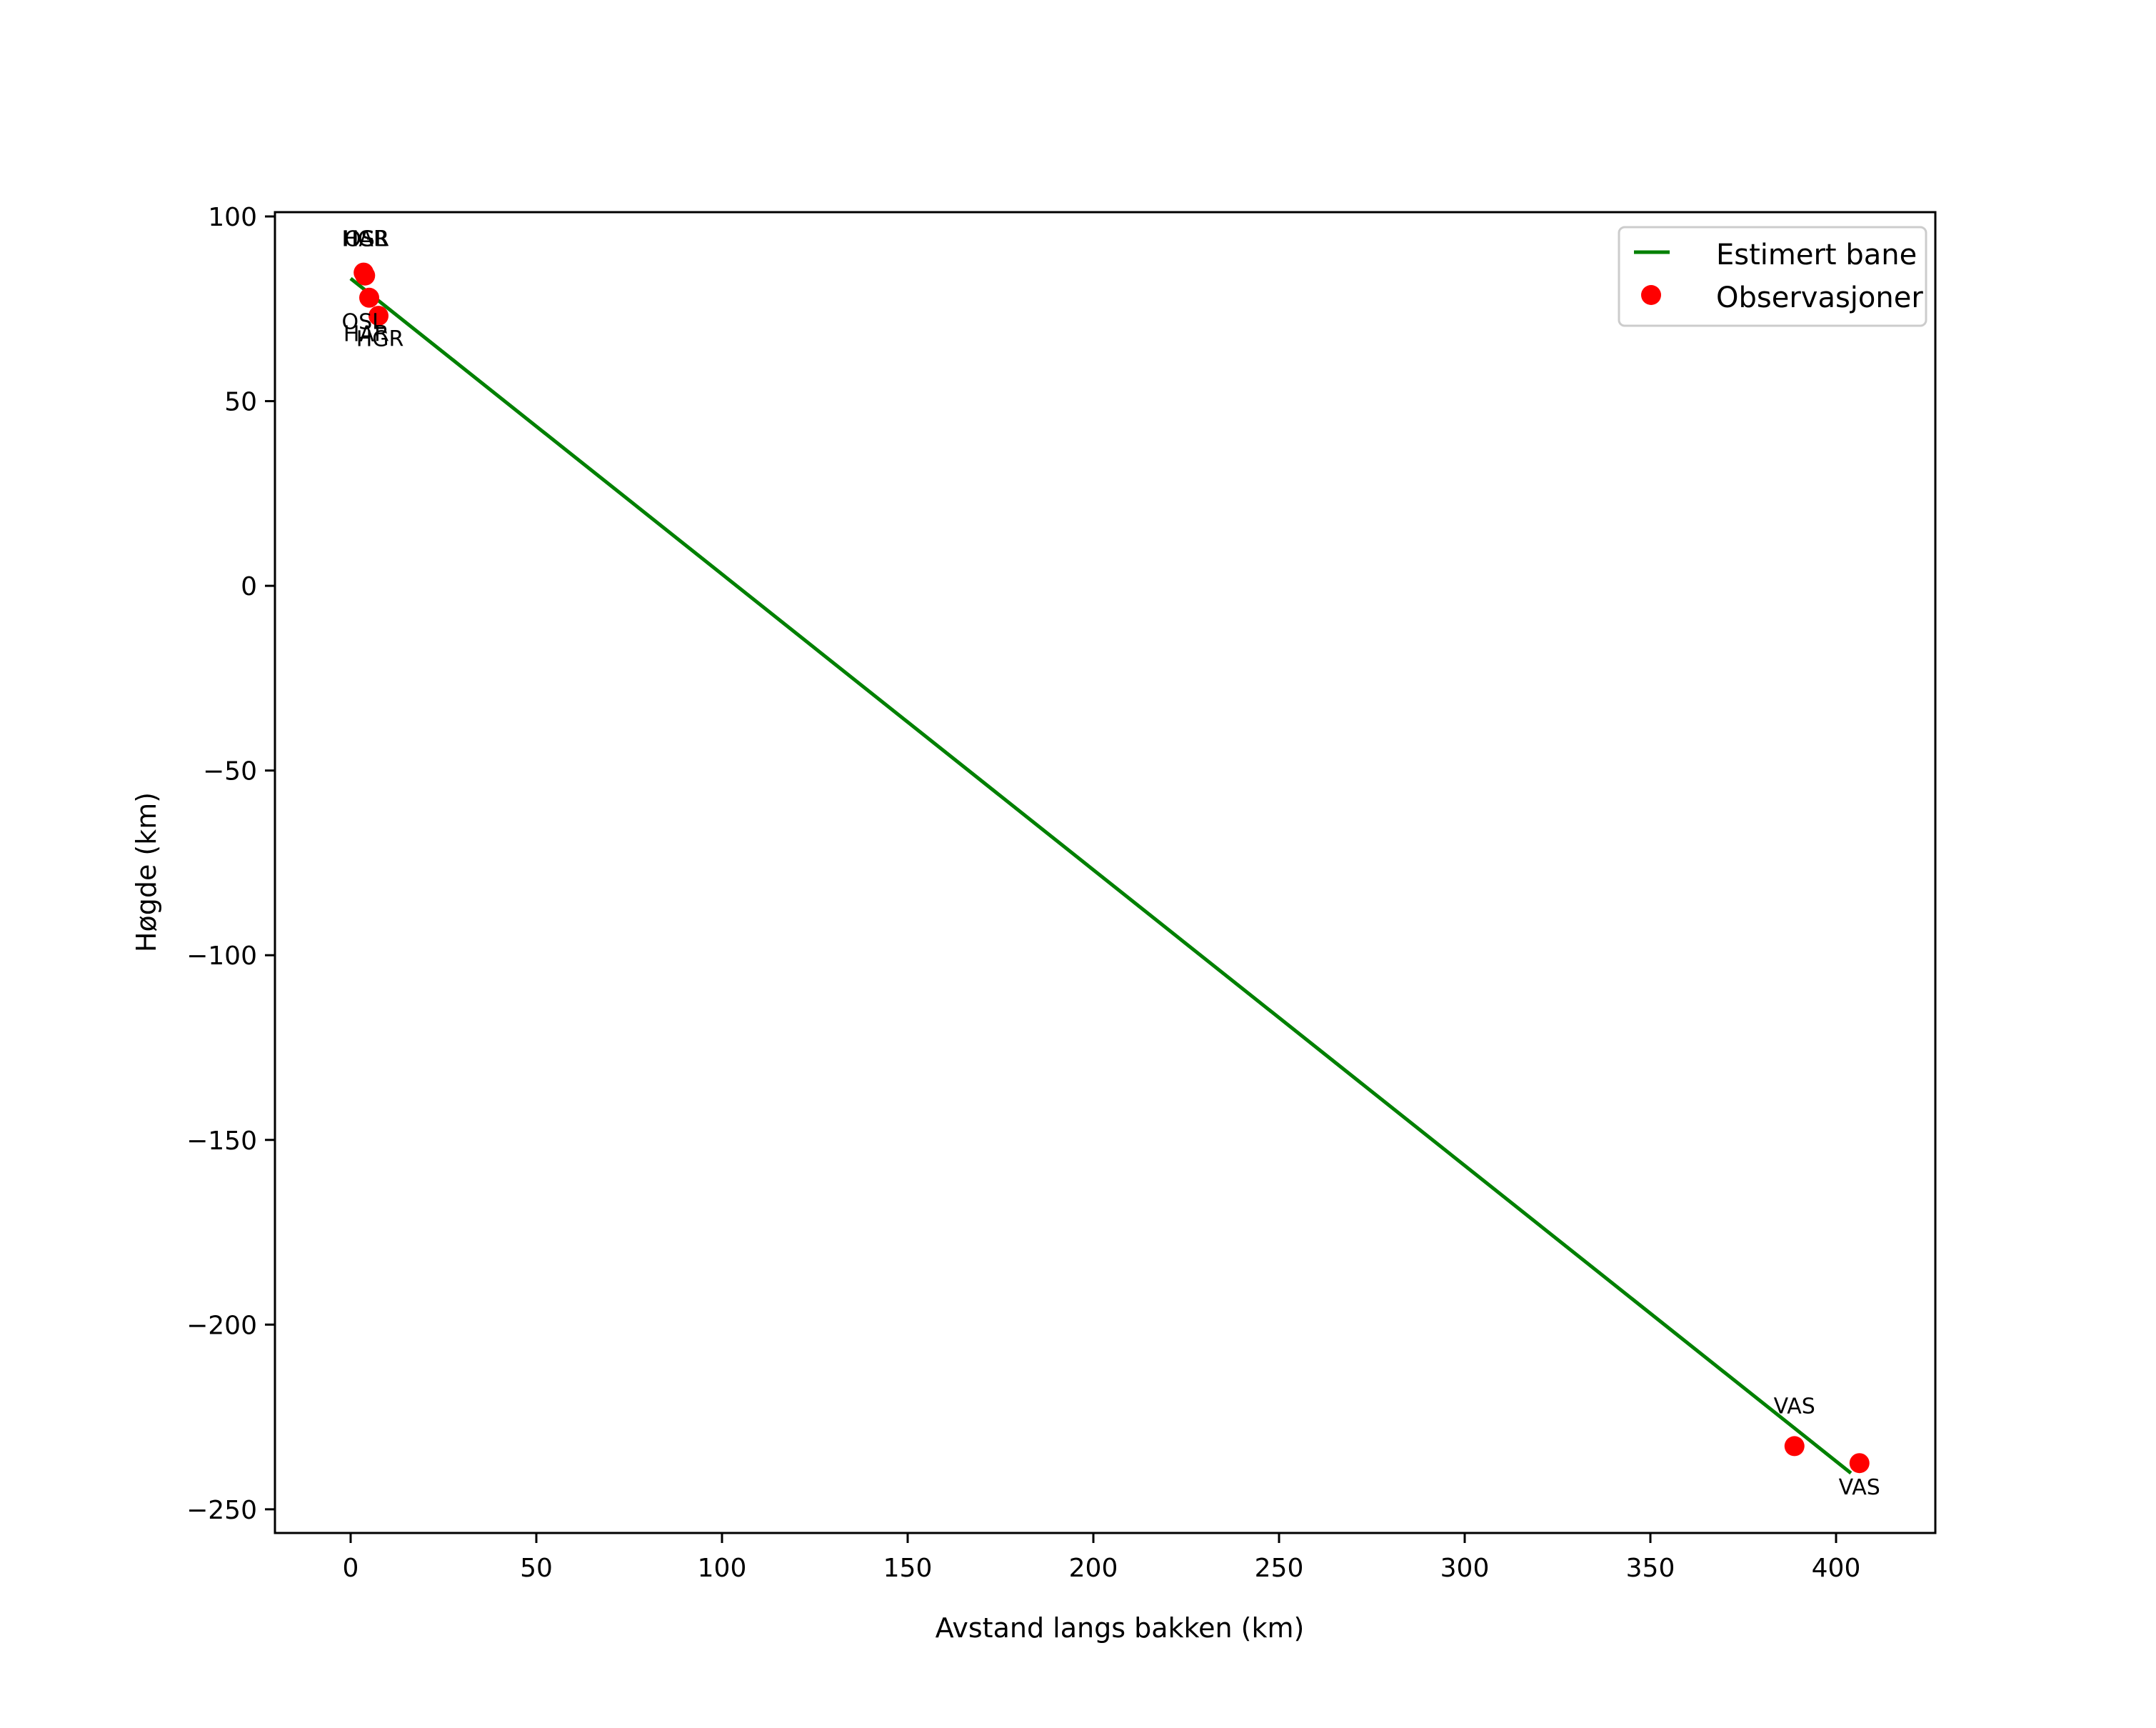  Describe the element at coordinates (1837, 1568) in the screenshot. I see `x-tick-label: 400` at that location.